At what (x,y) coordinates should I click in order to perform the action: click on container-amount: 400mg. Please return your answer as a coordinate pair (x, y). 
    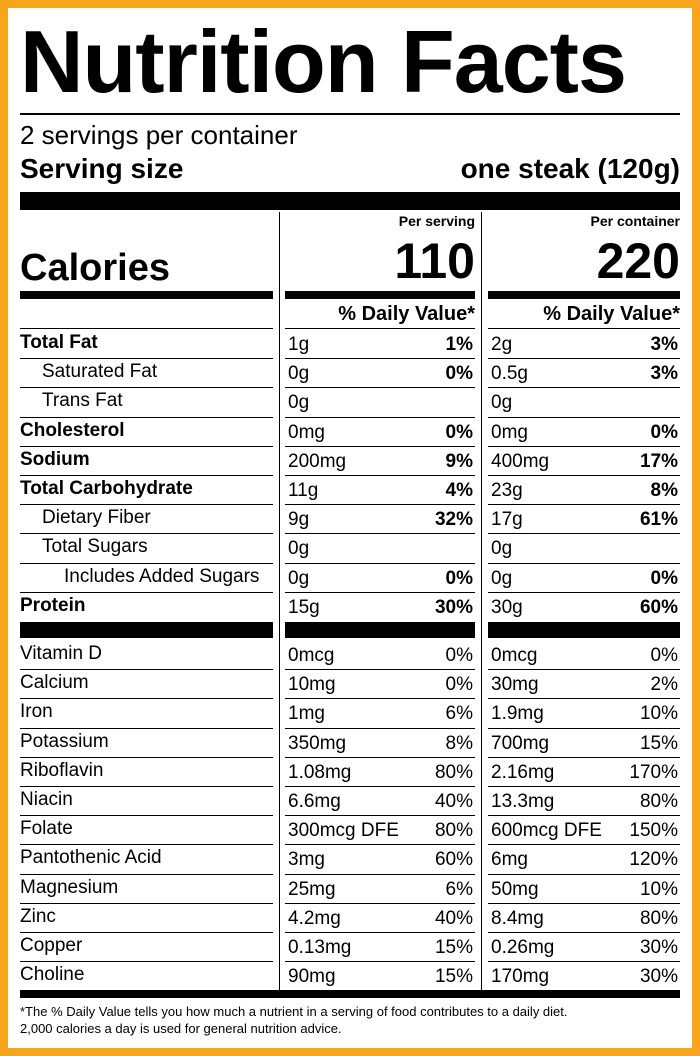
    Looking at the image, I should click on (520, 461).